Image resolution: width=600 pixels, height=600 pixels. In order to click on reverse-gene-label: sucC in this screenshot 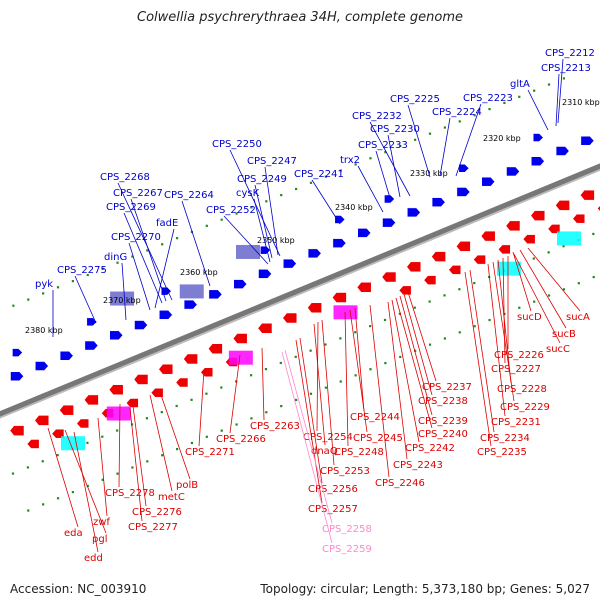, I will do `click(558, 349)`.